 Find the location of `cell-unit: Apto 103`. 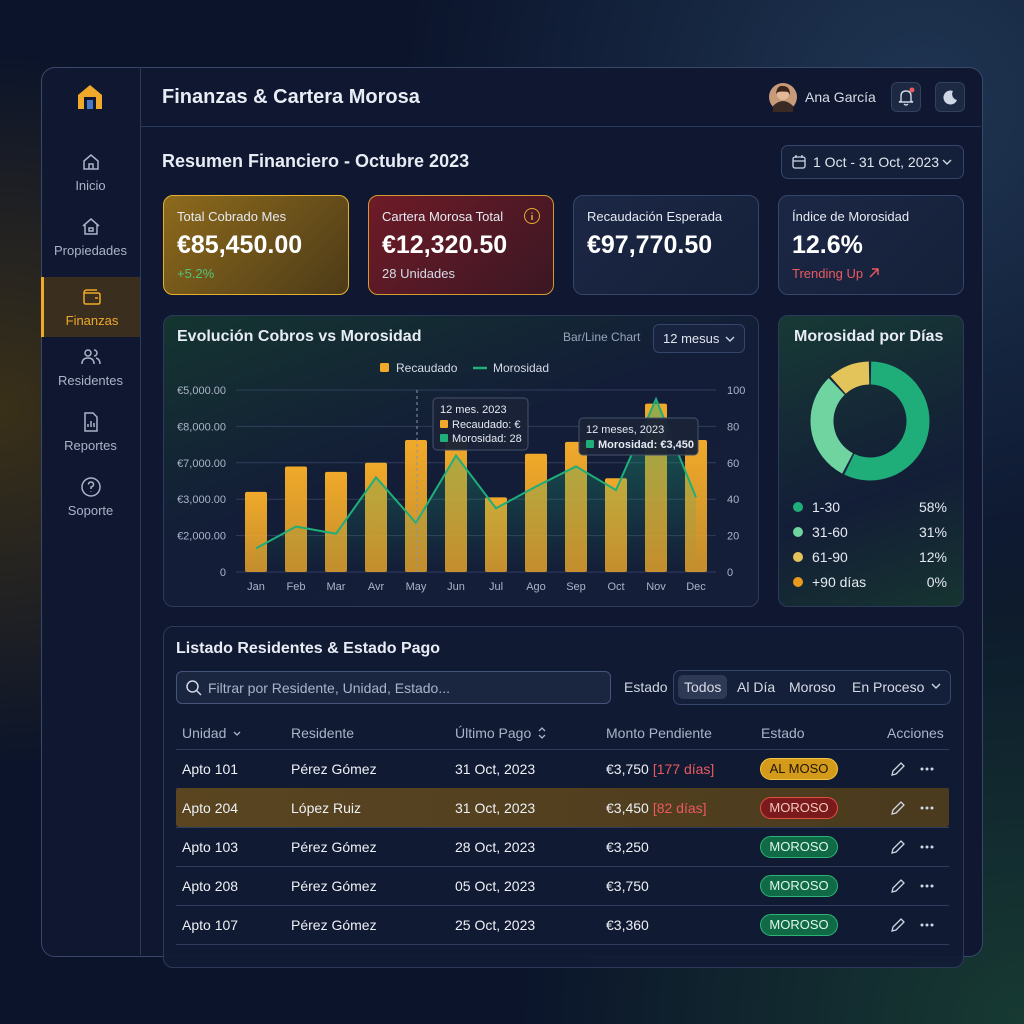

cell-unit: Apto 103 is located at coordinates (210, 847).